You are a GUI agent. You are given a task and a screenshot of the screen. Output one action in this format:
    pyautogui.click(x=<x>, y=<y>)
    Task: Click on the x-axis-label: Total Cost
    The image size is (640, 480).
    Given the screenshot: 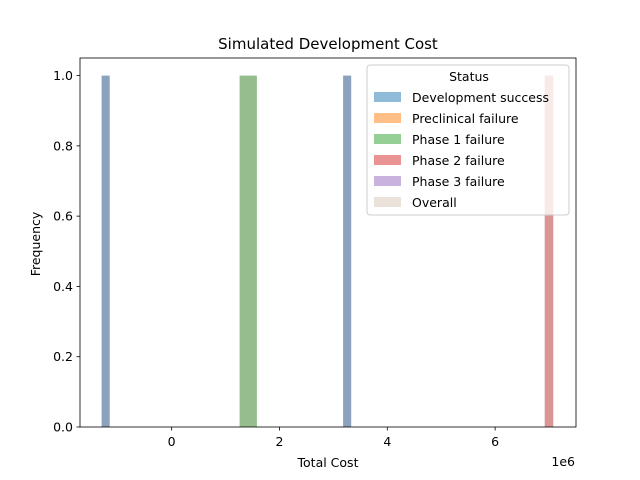 What is the action you would take?
    pyautogui.click(x=328, y=462)
    